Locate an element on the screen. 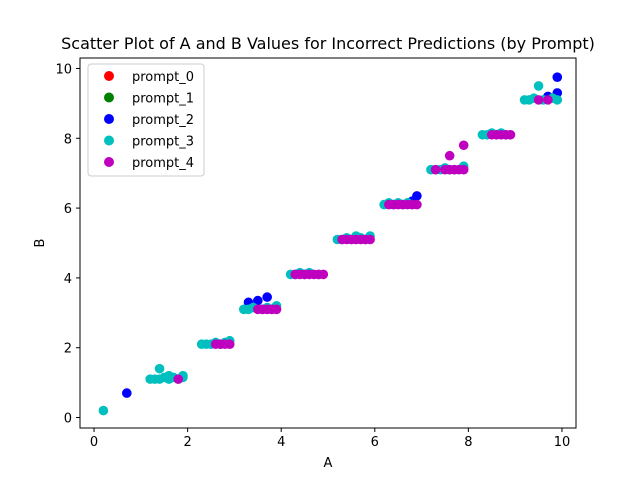 The width and height of the screenshot is (640, 480). legend-label-prompt_2: prompt_2 is located at coordinates (163, 120).